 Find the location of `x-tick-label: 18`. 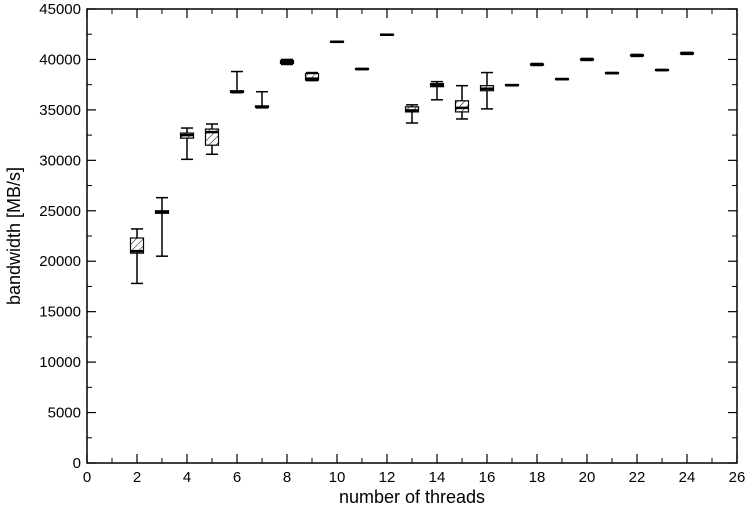

x-tick-label: 18 is located at coordinates (537, 477).